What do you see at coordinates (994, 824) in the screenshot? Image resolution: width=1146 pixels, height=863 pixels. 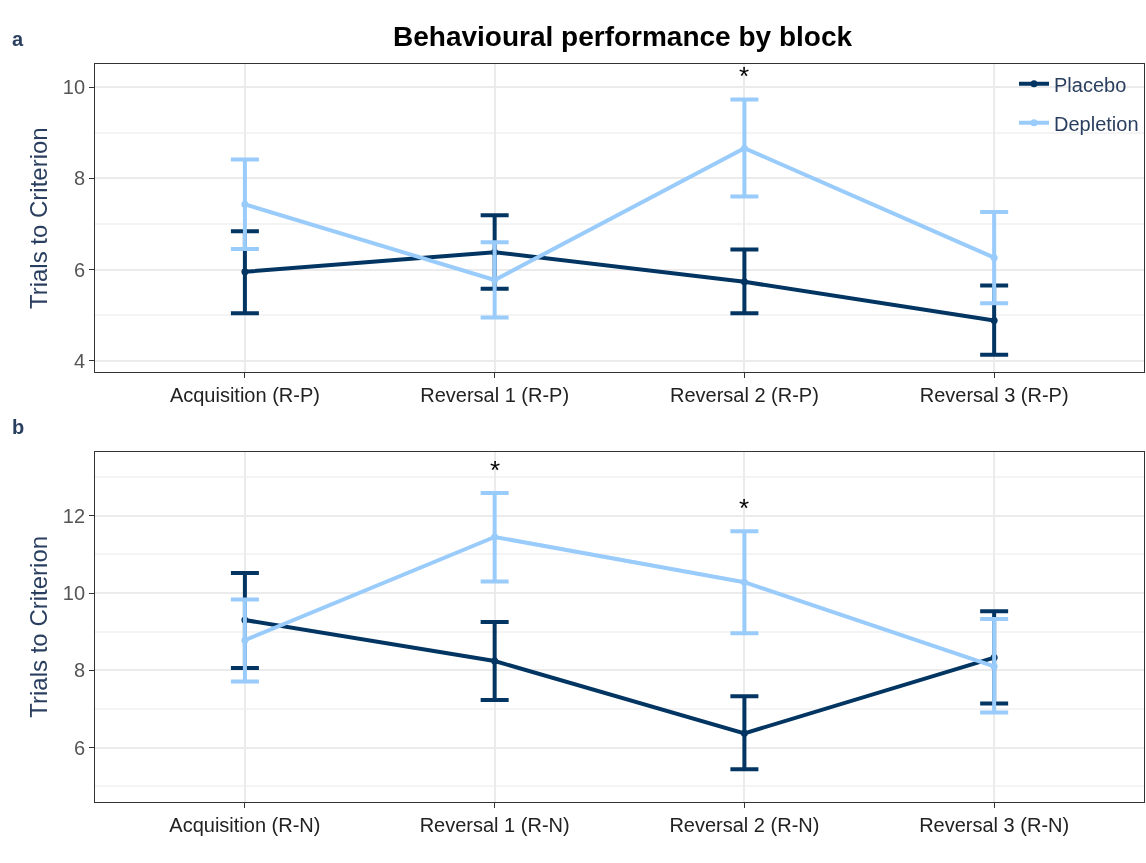 I see `x-tick-label: Reversal 3 (R-N)` at bounding box center [994, 824].